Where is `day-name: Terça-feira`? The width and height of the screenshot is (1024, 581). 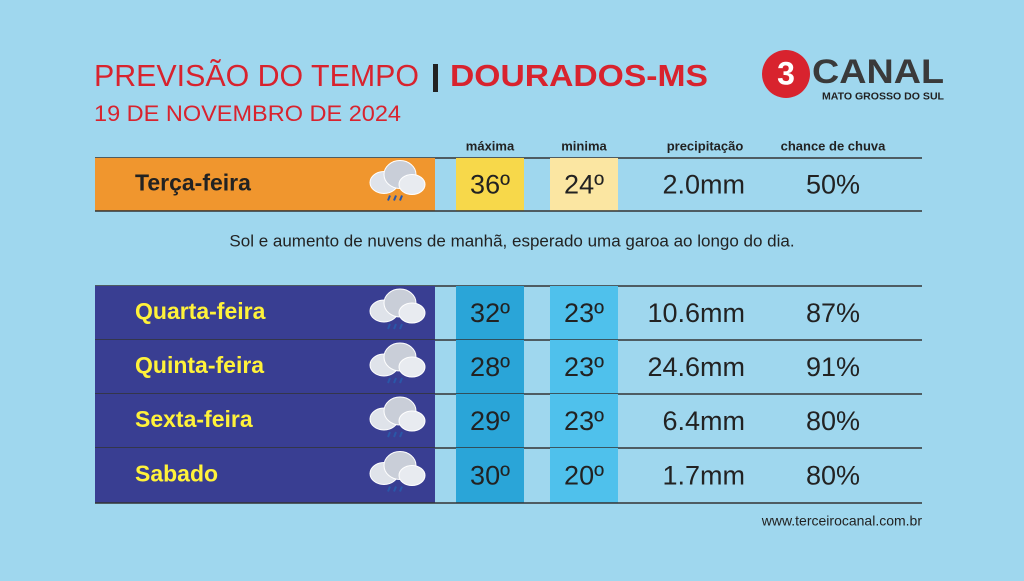
day-name: Terça-feira is located at coordinates (193, 183).